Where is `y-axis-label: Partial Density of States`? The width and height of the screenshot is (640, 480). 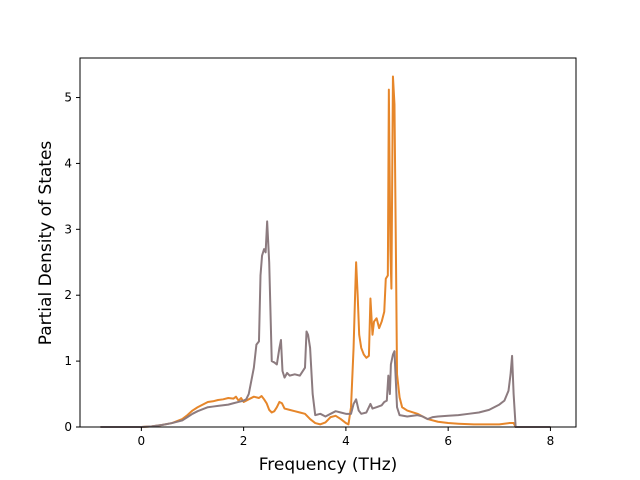
y-axis-label: Partial Density of States is located at coordinates (46, 243).